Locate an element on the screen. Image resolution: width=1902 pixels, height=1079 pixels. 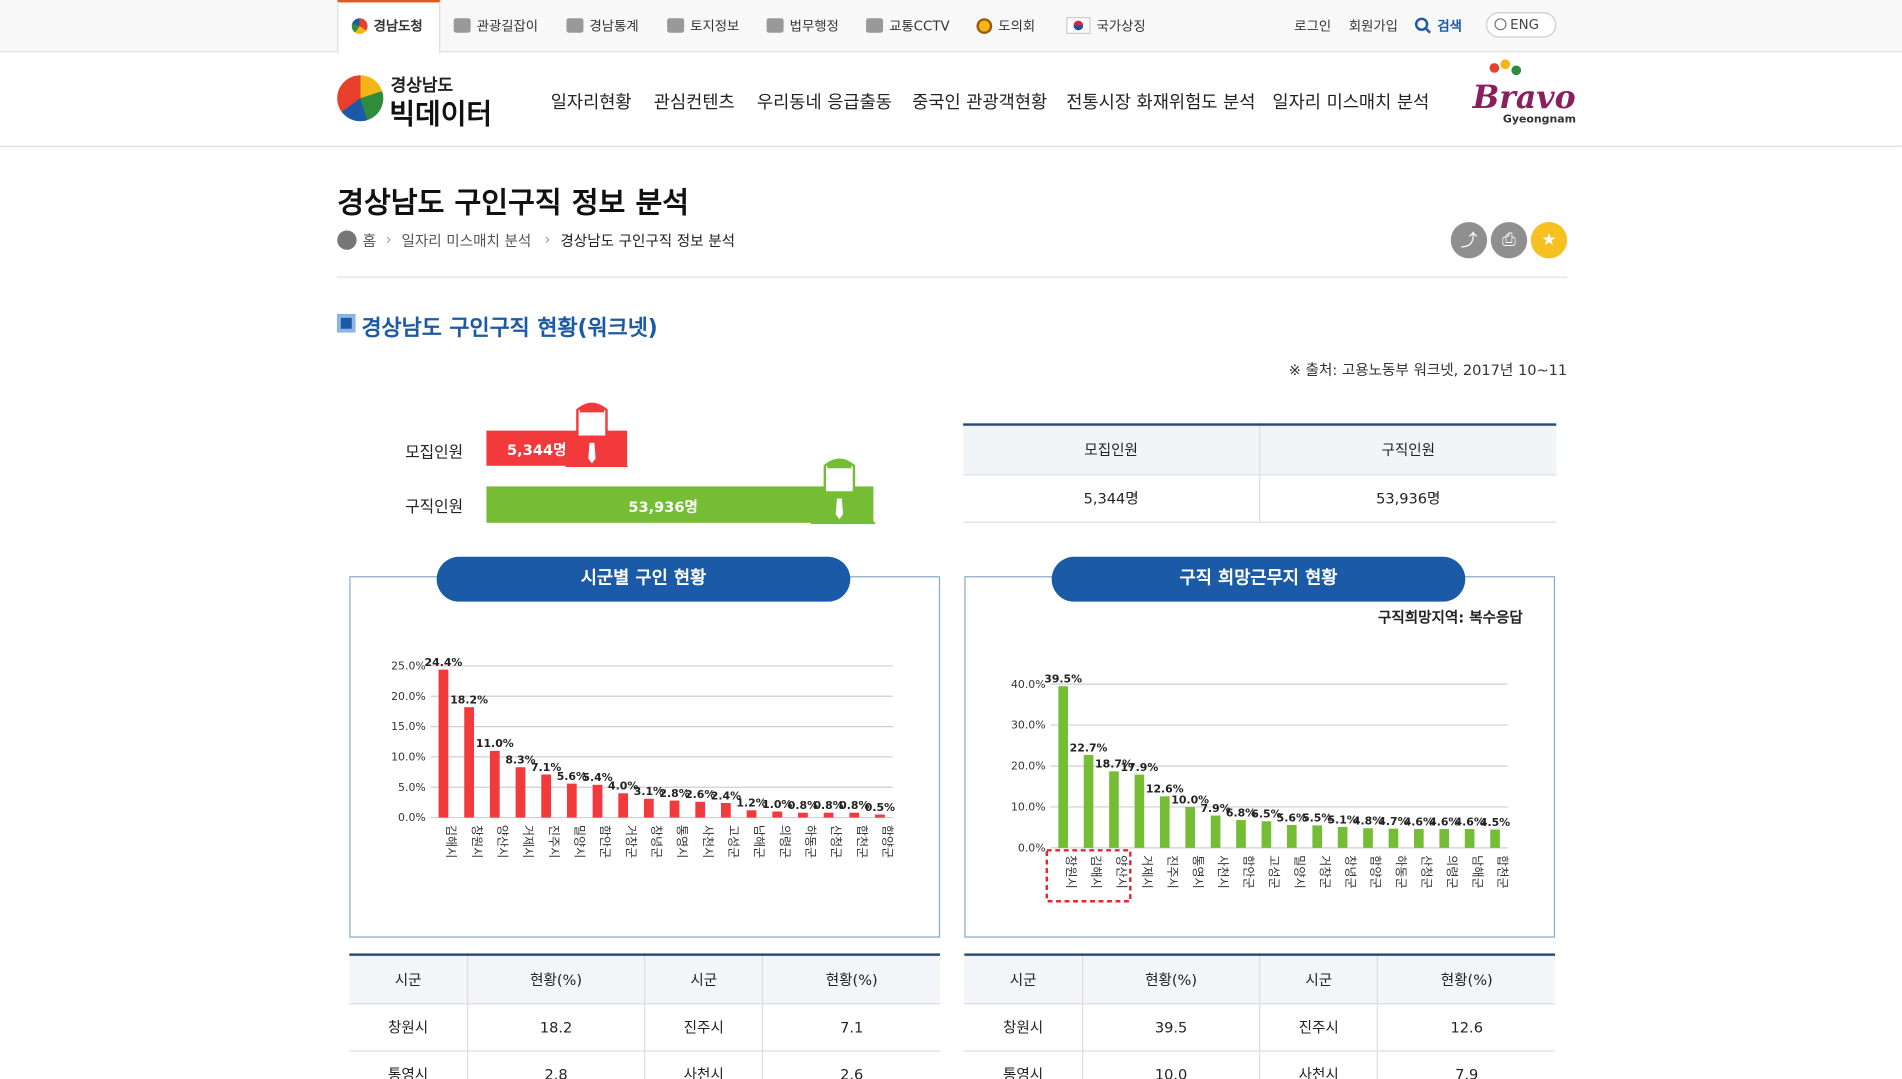
summary-header-recruit: 모집인원 is located at coordinates (1112, 449).